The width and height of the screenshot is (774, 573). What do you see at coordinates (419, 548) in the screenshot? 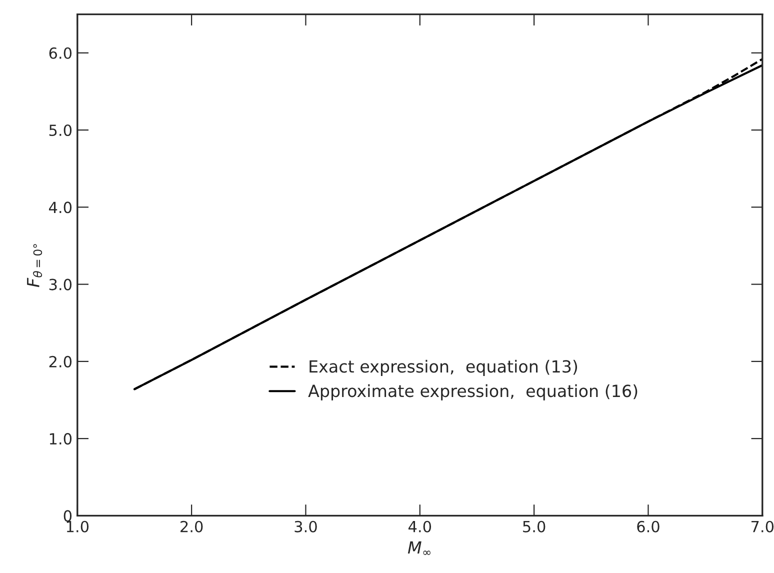
I see `x-axis-title: M$_{∞}$` at bounding box center [419, 548].